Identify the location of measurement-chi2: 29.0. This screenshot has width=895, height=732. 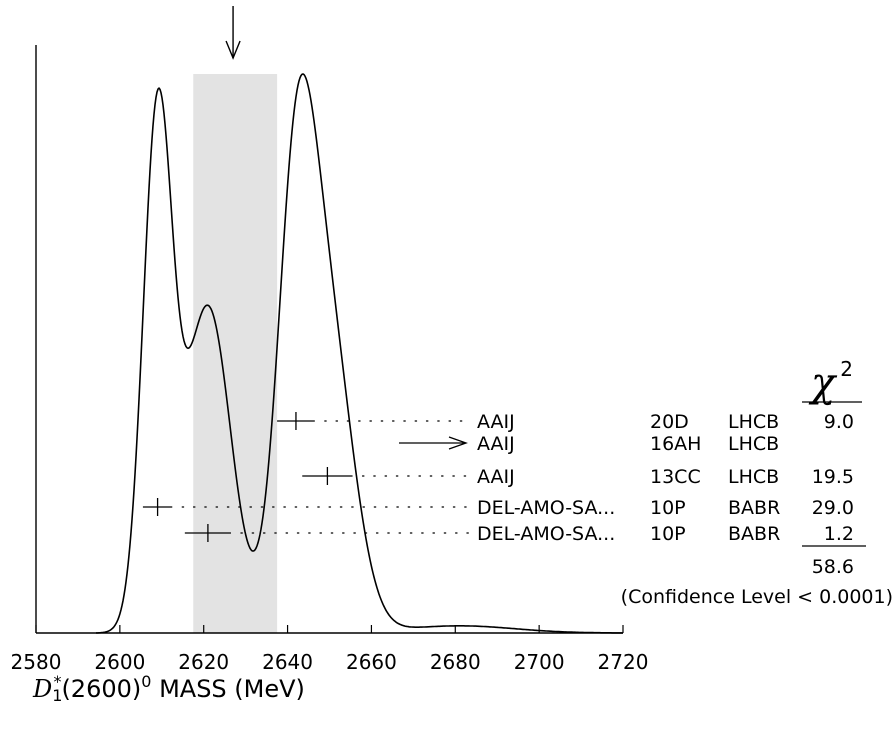
(833, 508).